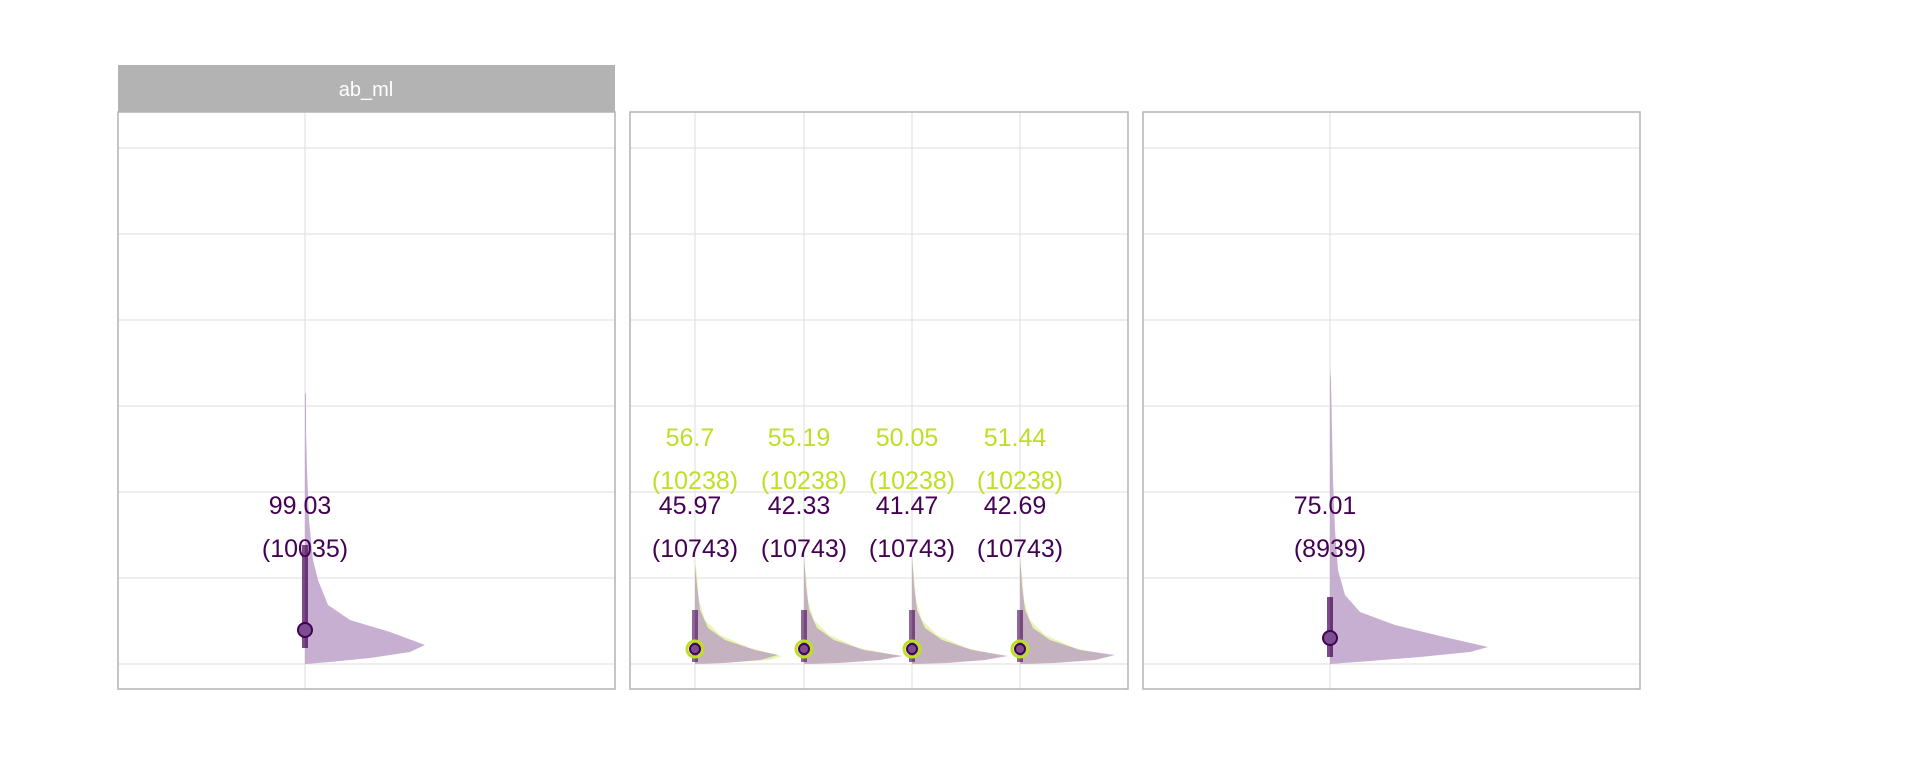  Describe the element at coordinates (690, 506) in the screenshot. I see `value-label-a: 45.97` at that location.